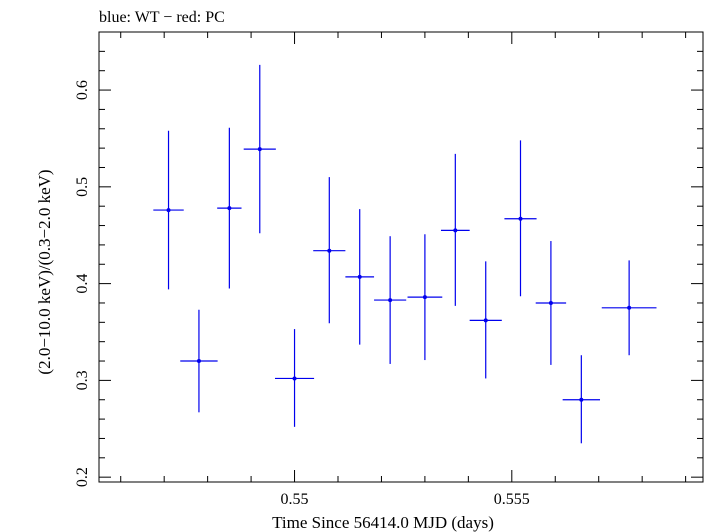 The height and width of the screenshot is (532, 705). Describe the element at coordinates (82, 380) in the screenshot. I see `y-tick-label: 0.3` at that location.